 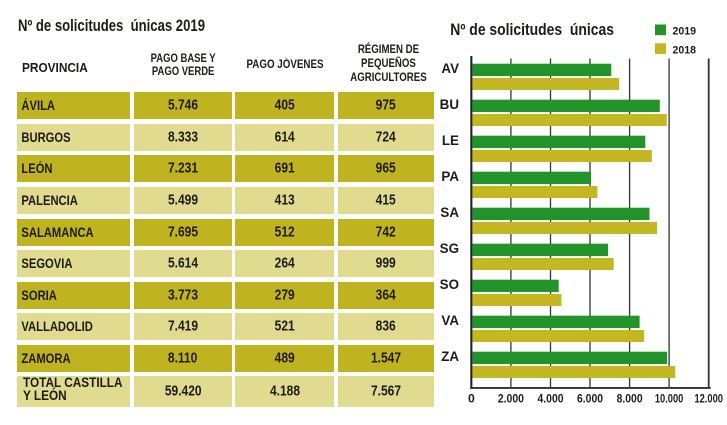 I want to click on svg-text: 12.000, so click(x=708, y=399).